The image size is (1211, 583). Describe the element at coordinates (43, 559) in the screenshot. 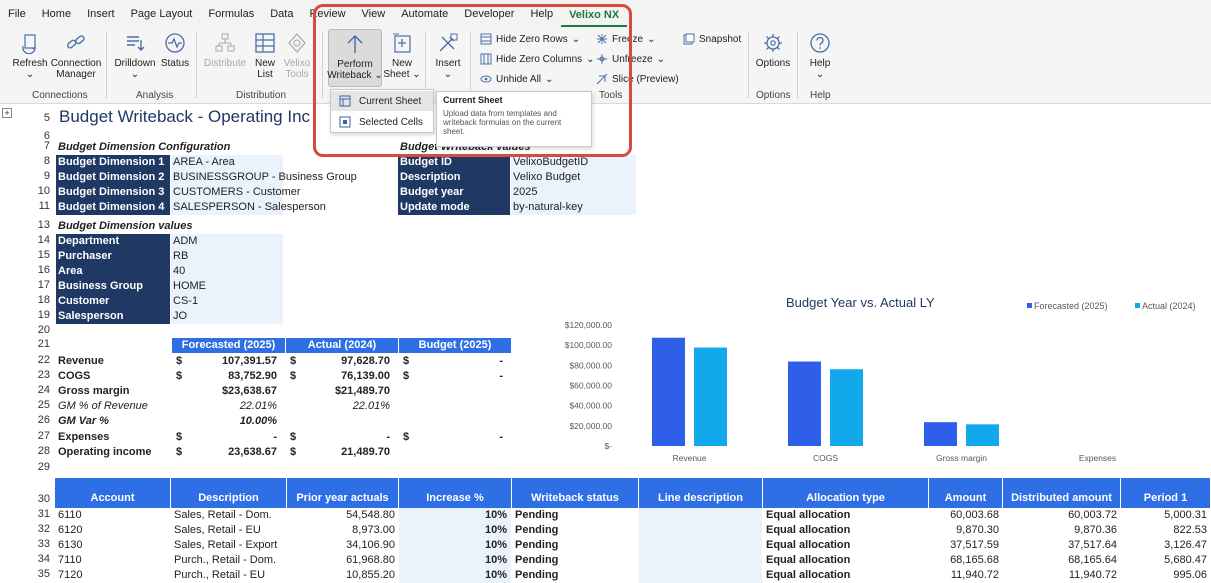

I see `row-number: 34` at that location.